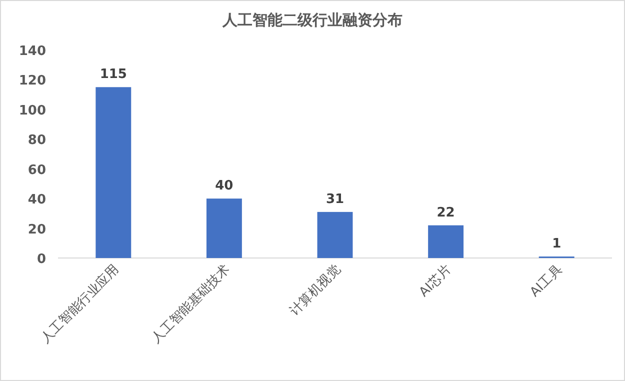  Describe the element at coordinates (37, 200) in the screenshot. I see `y-tick-label: 40` at that location.